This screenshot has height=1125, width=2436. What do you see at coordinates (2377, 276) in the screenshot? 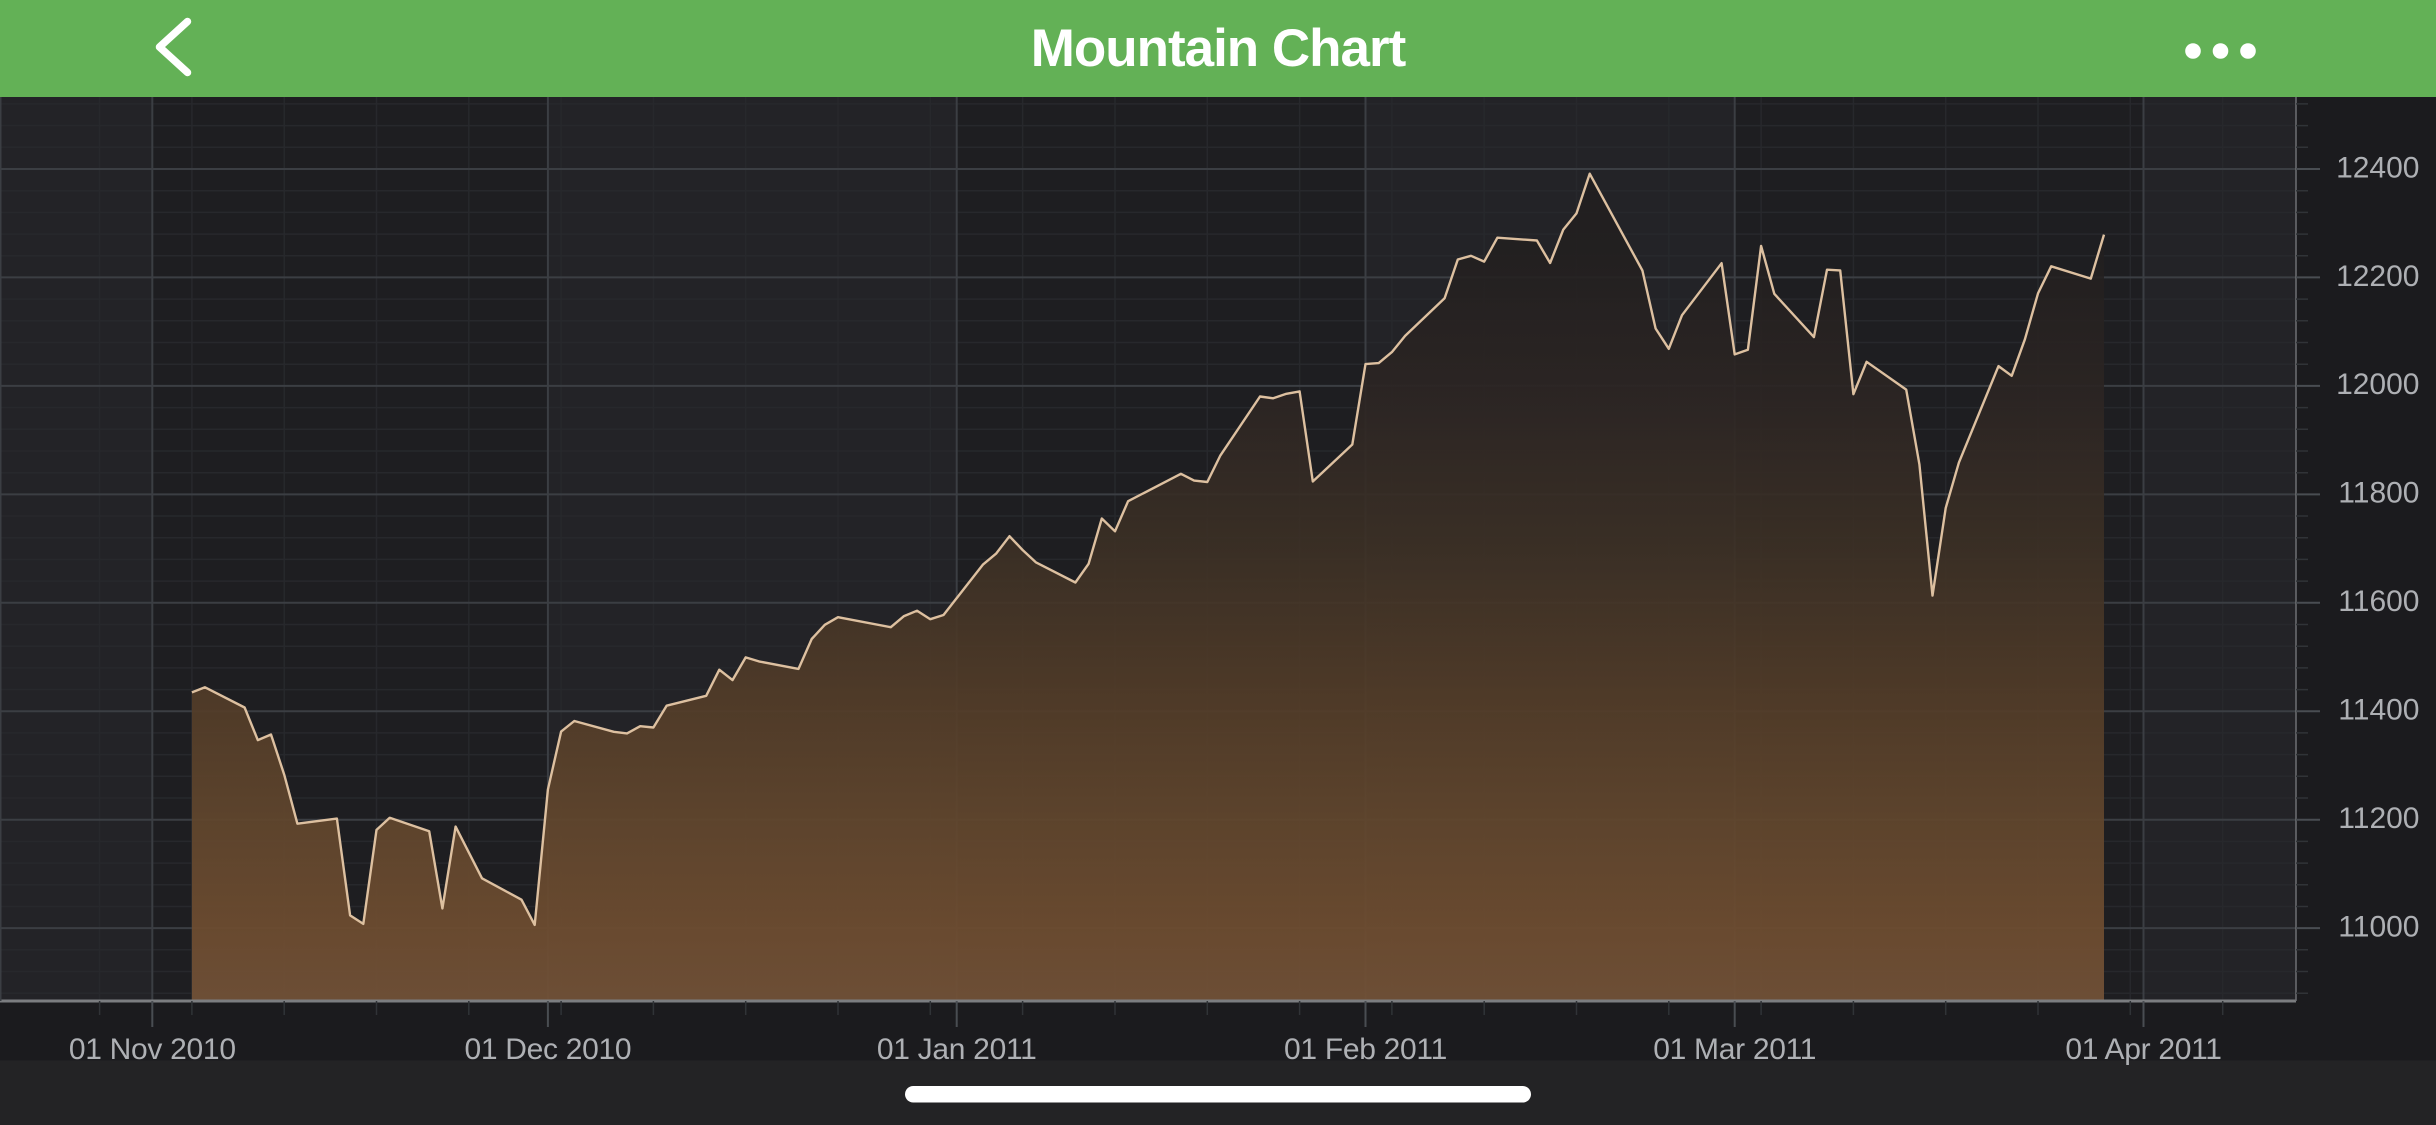
I see `svg-text: 12200` at bounding box center [2377, 276].